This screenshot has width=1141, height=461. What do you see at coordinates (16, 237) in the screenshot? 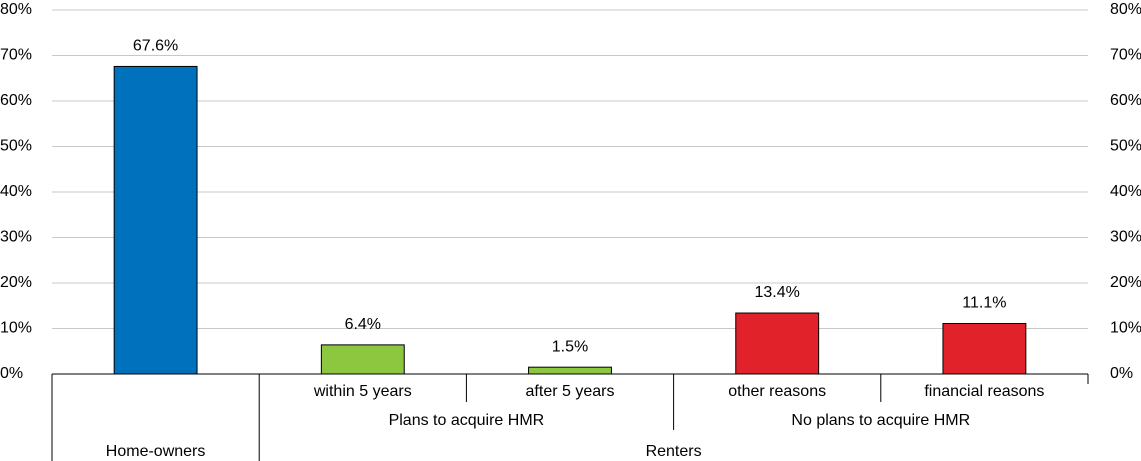
I see `y-tick-label: 30%` at bounding box center [16, 237].